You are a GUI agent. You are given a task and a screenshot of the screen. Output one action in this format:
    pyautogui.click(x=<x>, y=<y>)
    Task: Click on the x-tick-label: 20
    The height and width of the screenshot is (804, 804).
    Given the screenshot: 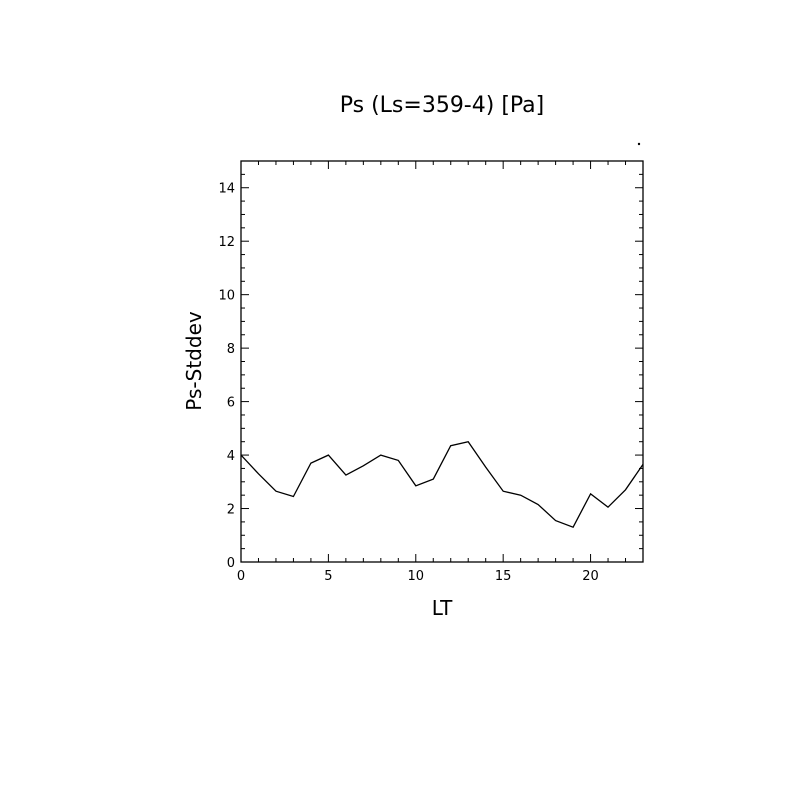 What is the action you would take?
    pyautogui.click(x=590, y=576)
    